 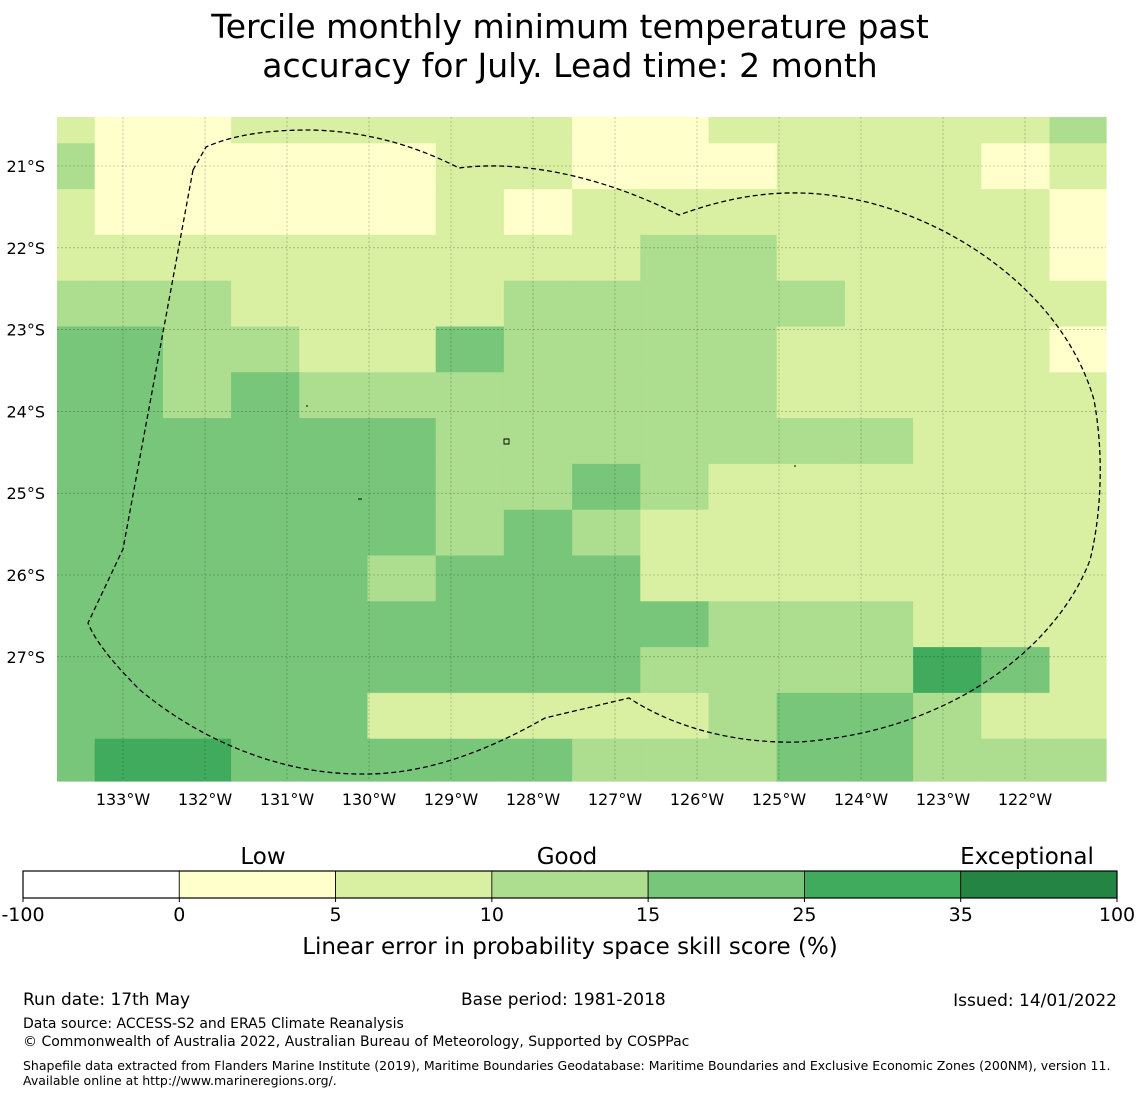 What do you see at coordinates (961, 915) in the screenshot?
I see `colorbar-tick-label: 35` at bounding box center [961, 915].